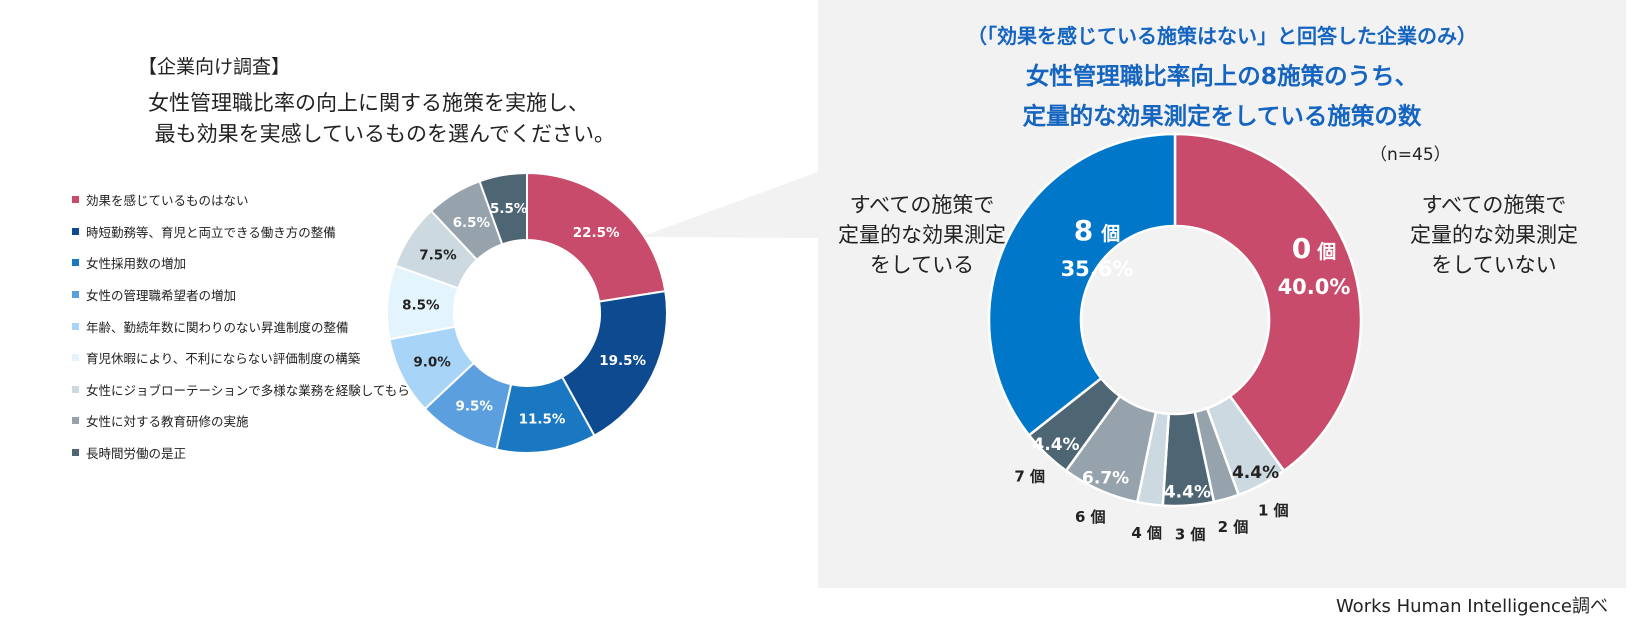 This screenshot has height=631, width=1636. I want to click on legend-label: 年齢、勤続年数に関わりのない昇進制度の整備, so click(217, 327).